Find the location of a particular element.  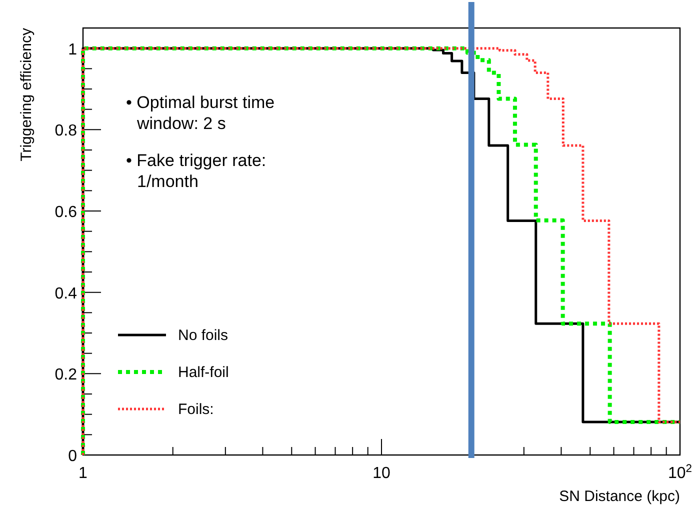

x-tick-label: 10$^{2}$ is located at coordinates (680, 472).